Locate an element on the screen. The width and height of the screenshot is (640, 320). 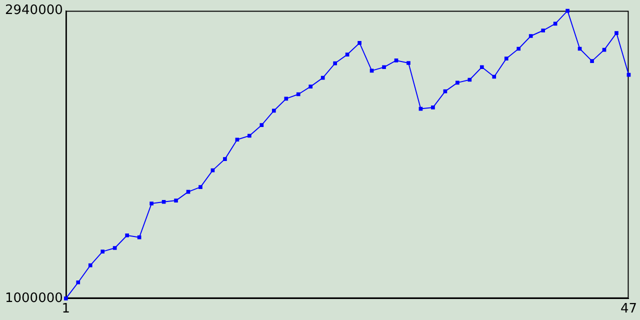
y-tick-label: 2940000 is located at coordinates (33, 10).